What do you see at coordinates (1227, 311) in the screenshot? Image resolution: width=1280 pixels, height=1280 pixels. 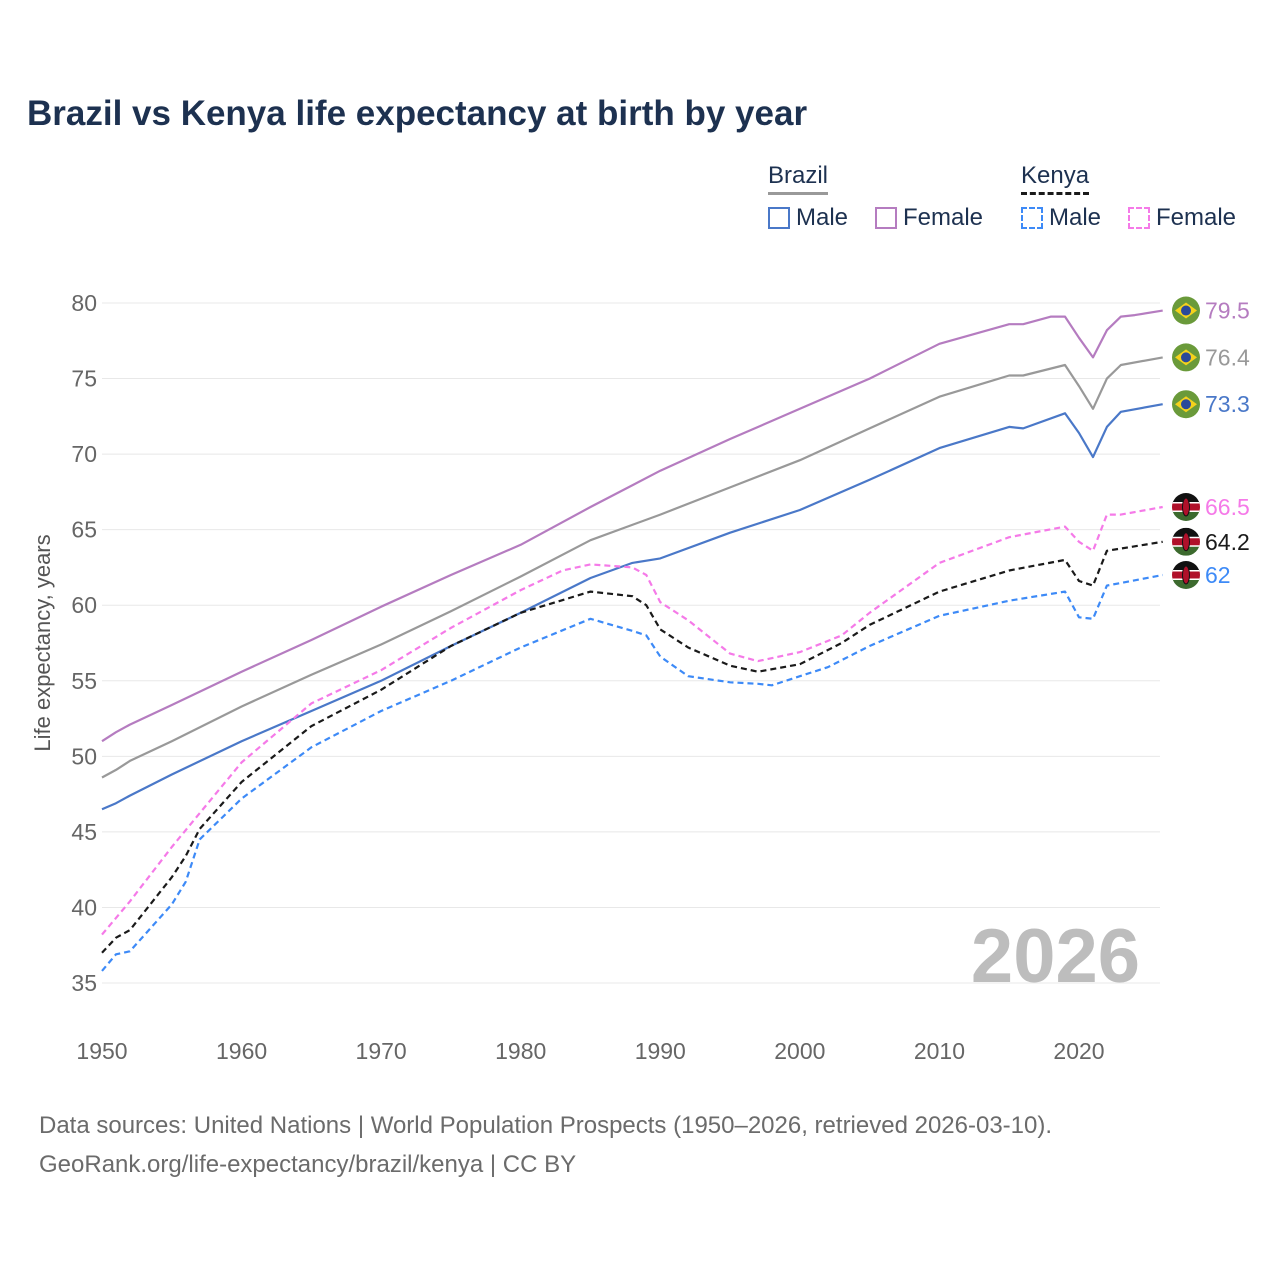 I see `end-value-label: 79.5` at bounding box center [1227, 311].